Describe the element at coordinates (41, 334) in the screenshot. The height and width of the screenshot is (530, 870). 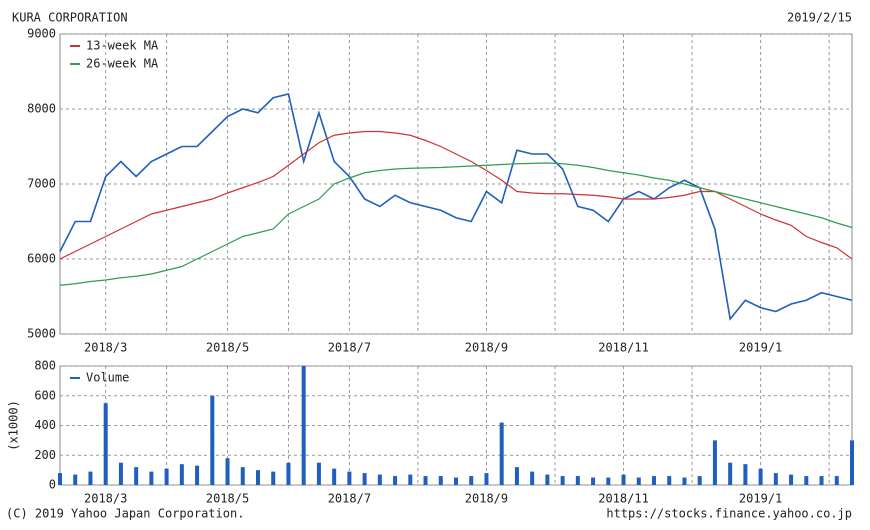
I see `y-tick-label: 5000` at that location.